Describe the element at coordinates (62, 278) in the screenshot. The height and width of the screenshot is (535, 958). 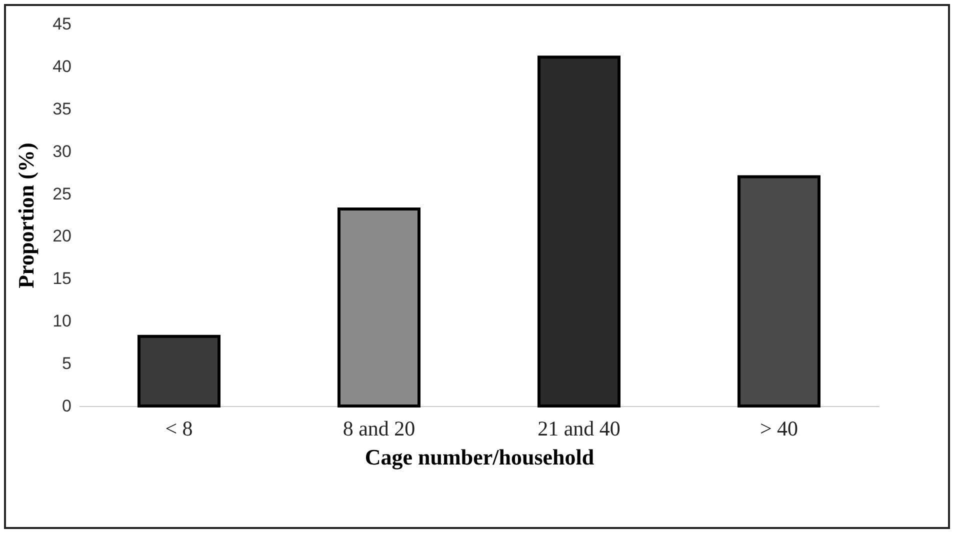
I see `y-tick-label: 15` at that location.